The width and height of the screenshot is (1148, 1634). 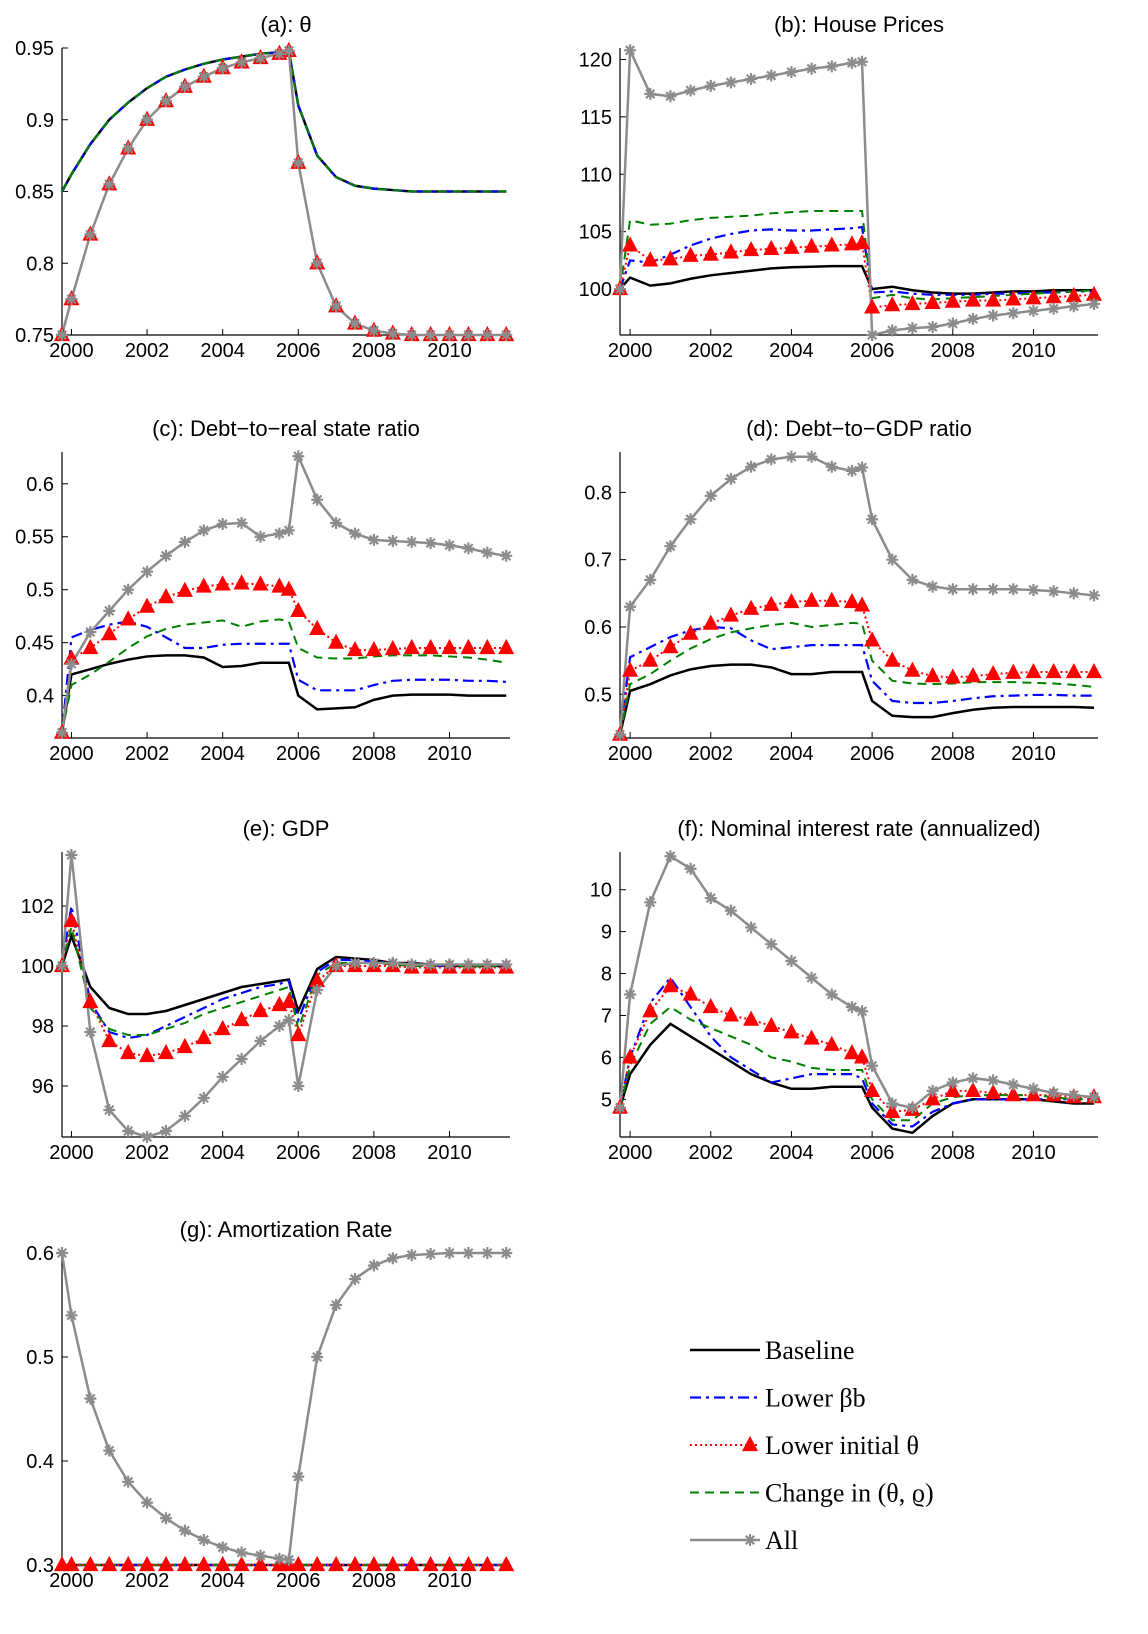 What do you see at coordinates (40, 697) in the screenshot?
I see `y-tick-label: 0.4` at bounding box center [40, 697].